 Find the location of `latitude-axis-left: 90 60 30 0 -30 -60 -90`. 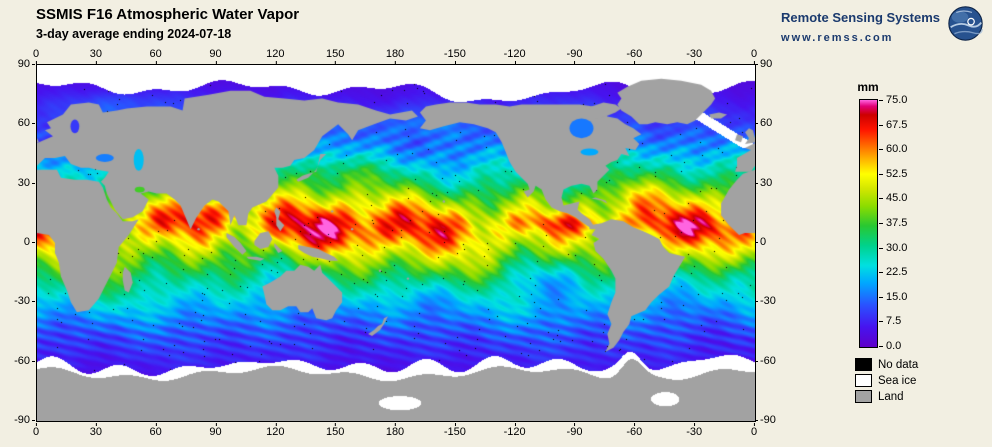

latitude-axis-left: 90 60 30 0 -30 -60 -90 is located at coordinates (21, 242).